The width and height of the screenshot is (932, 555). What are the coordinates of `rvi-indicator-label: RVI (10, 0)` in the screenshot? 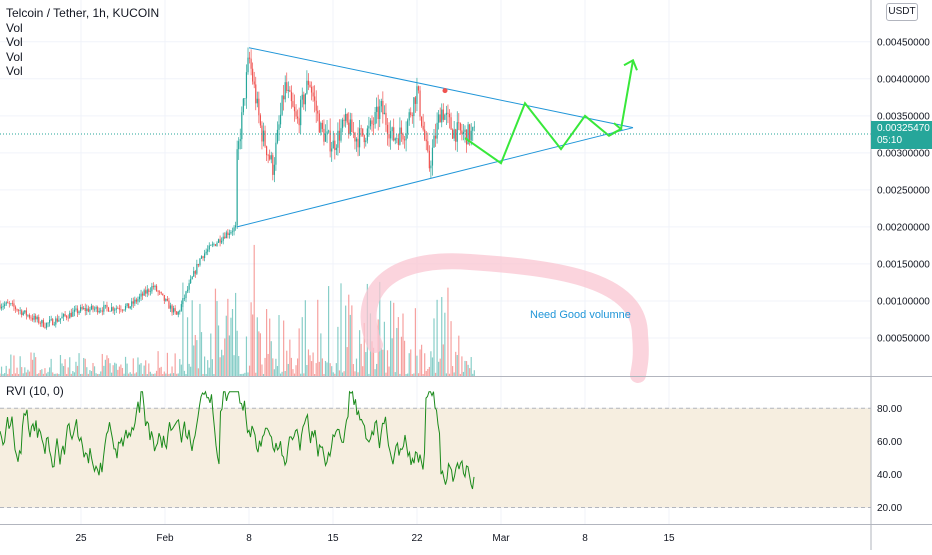 It's located at (35, 391).